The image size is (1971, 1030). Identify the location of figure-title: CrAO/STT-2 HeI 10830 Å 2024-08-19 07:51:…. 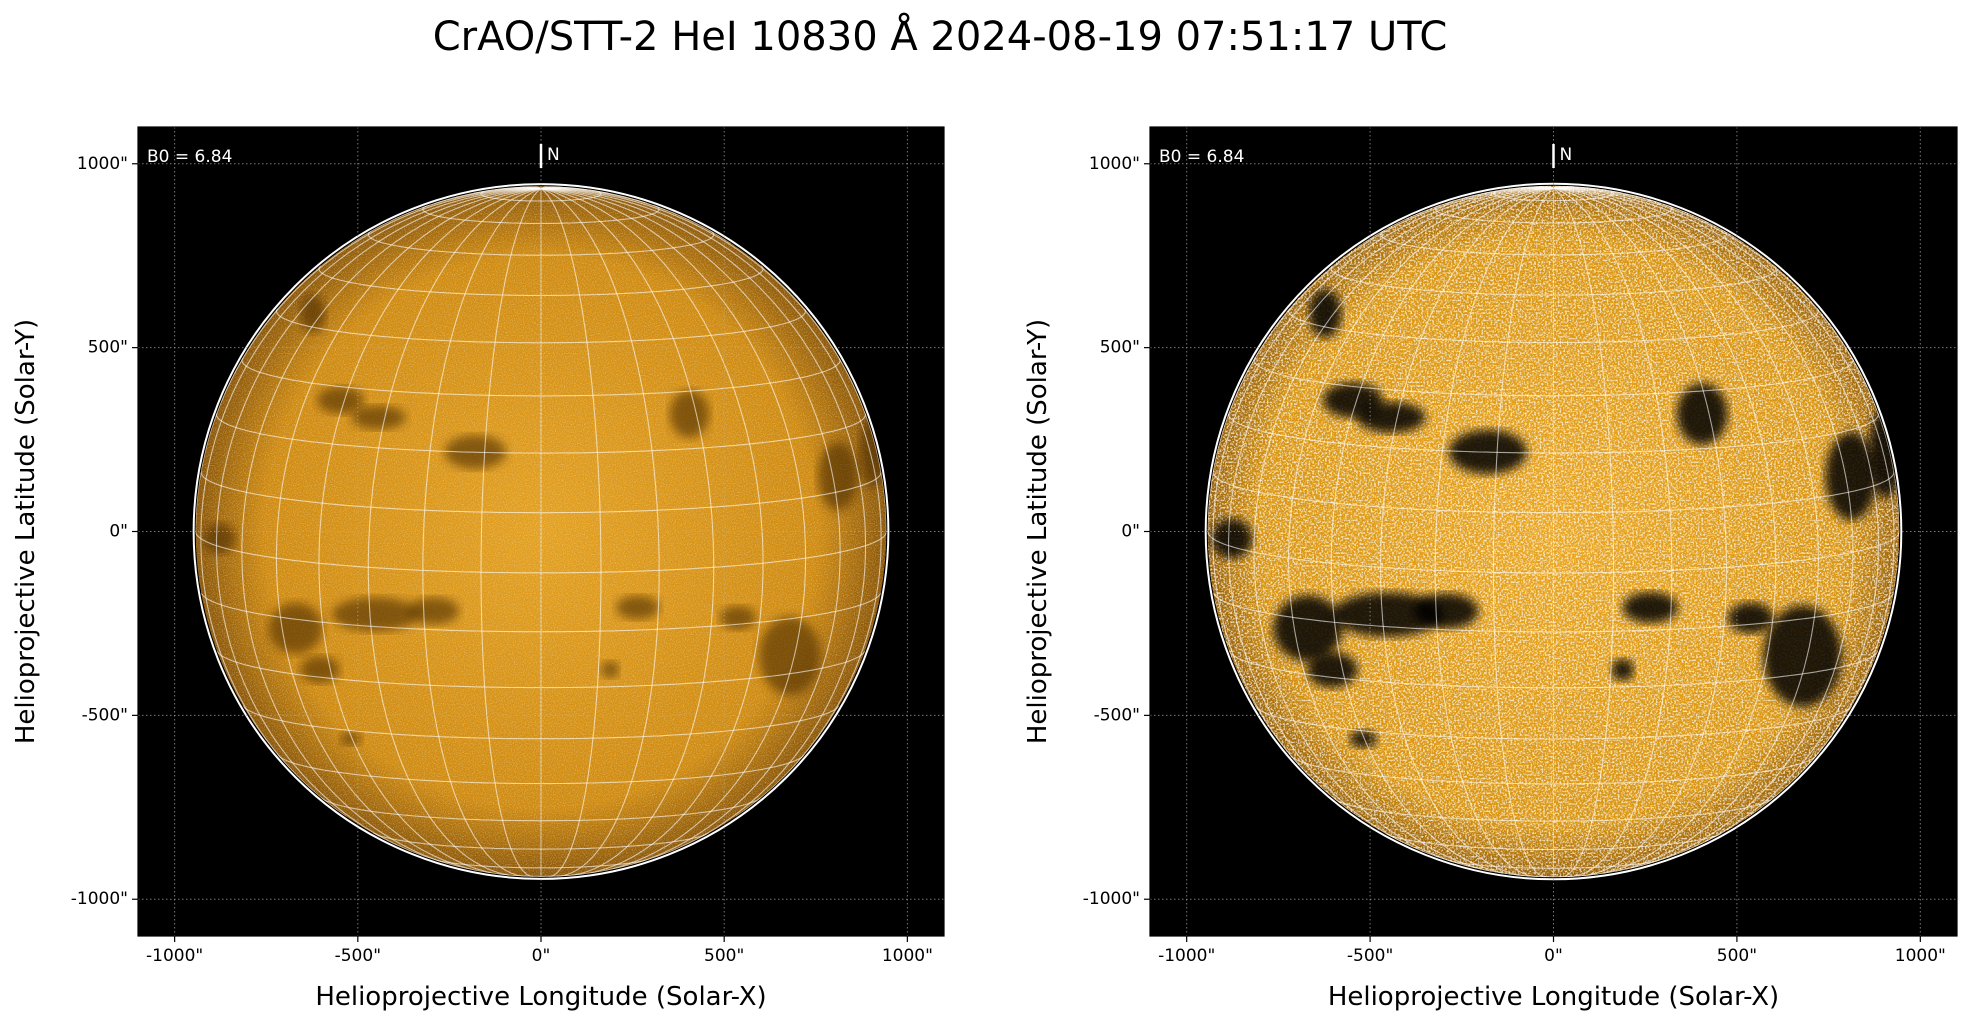
(940, 36).